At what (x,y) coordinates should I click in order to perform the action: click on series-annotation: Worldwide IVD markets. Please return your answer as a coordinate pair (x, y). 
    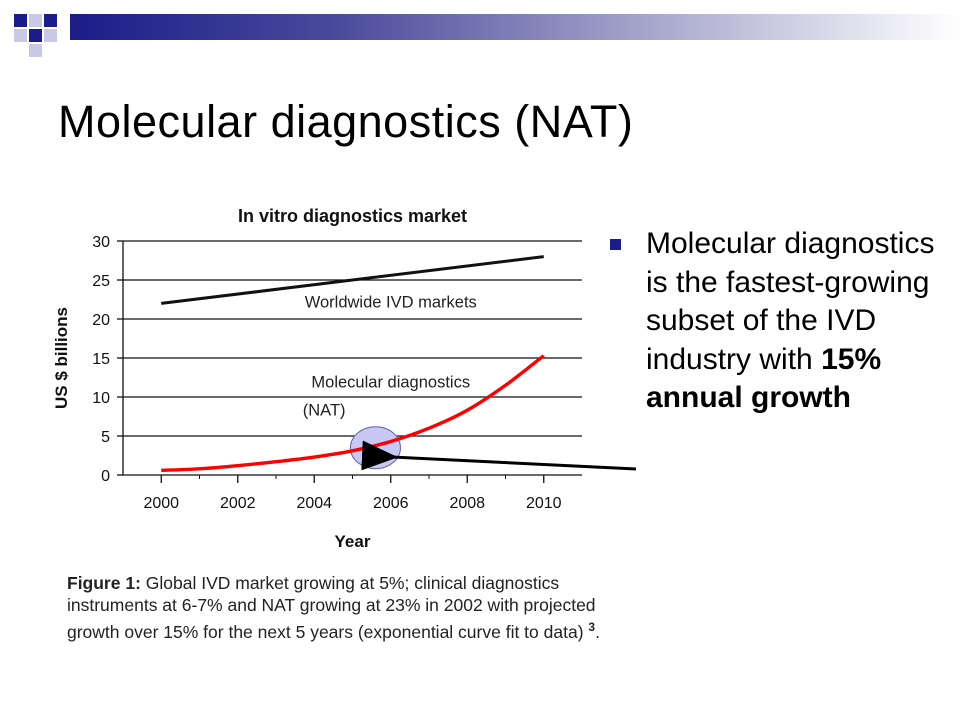
    Looking at the image, I should click on (391, 302).